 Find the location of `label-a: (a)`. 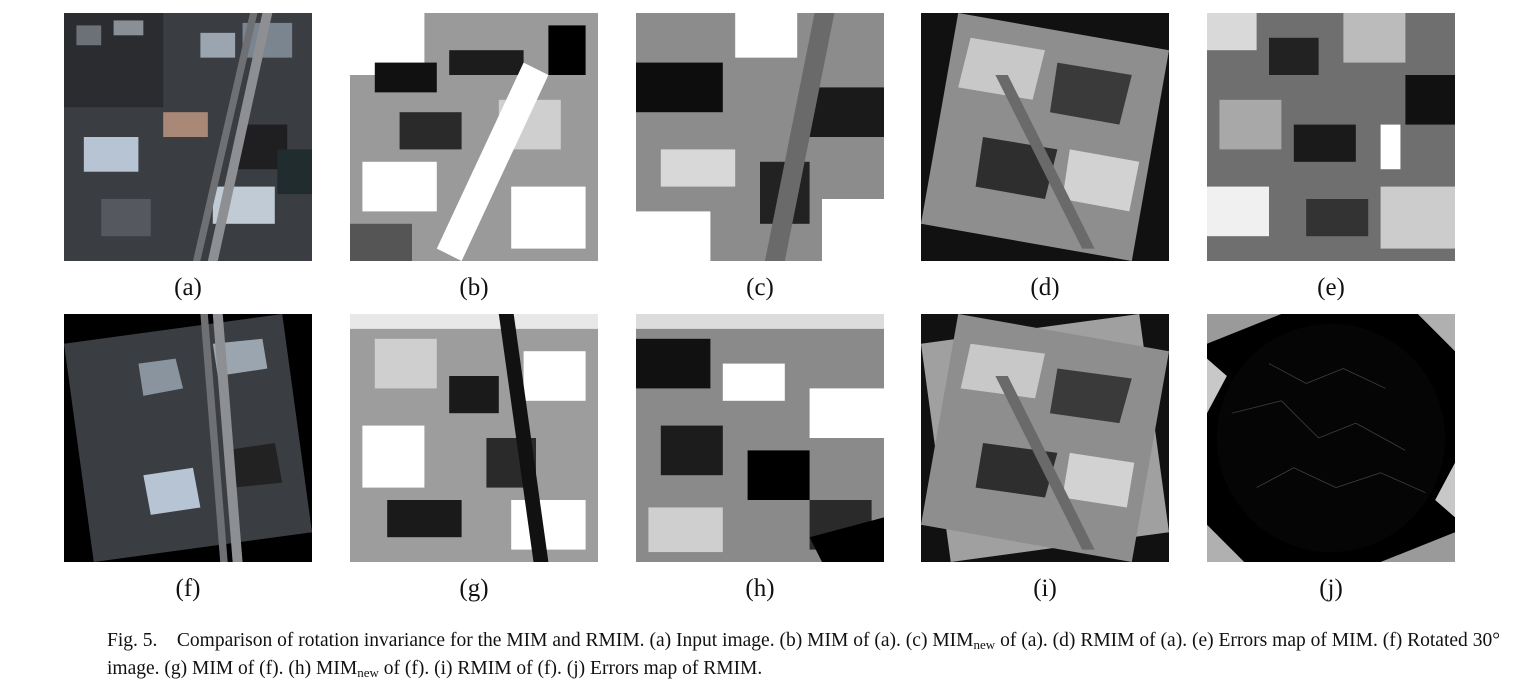

label-a: (a) is located at coordinates (188, 287).